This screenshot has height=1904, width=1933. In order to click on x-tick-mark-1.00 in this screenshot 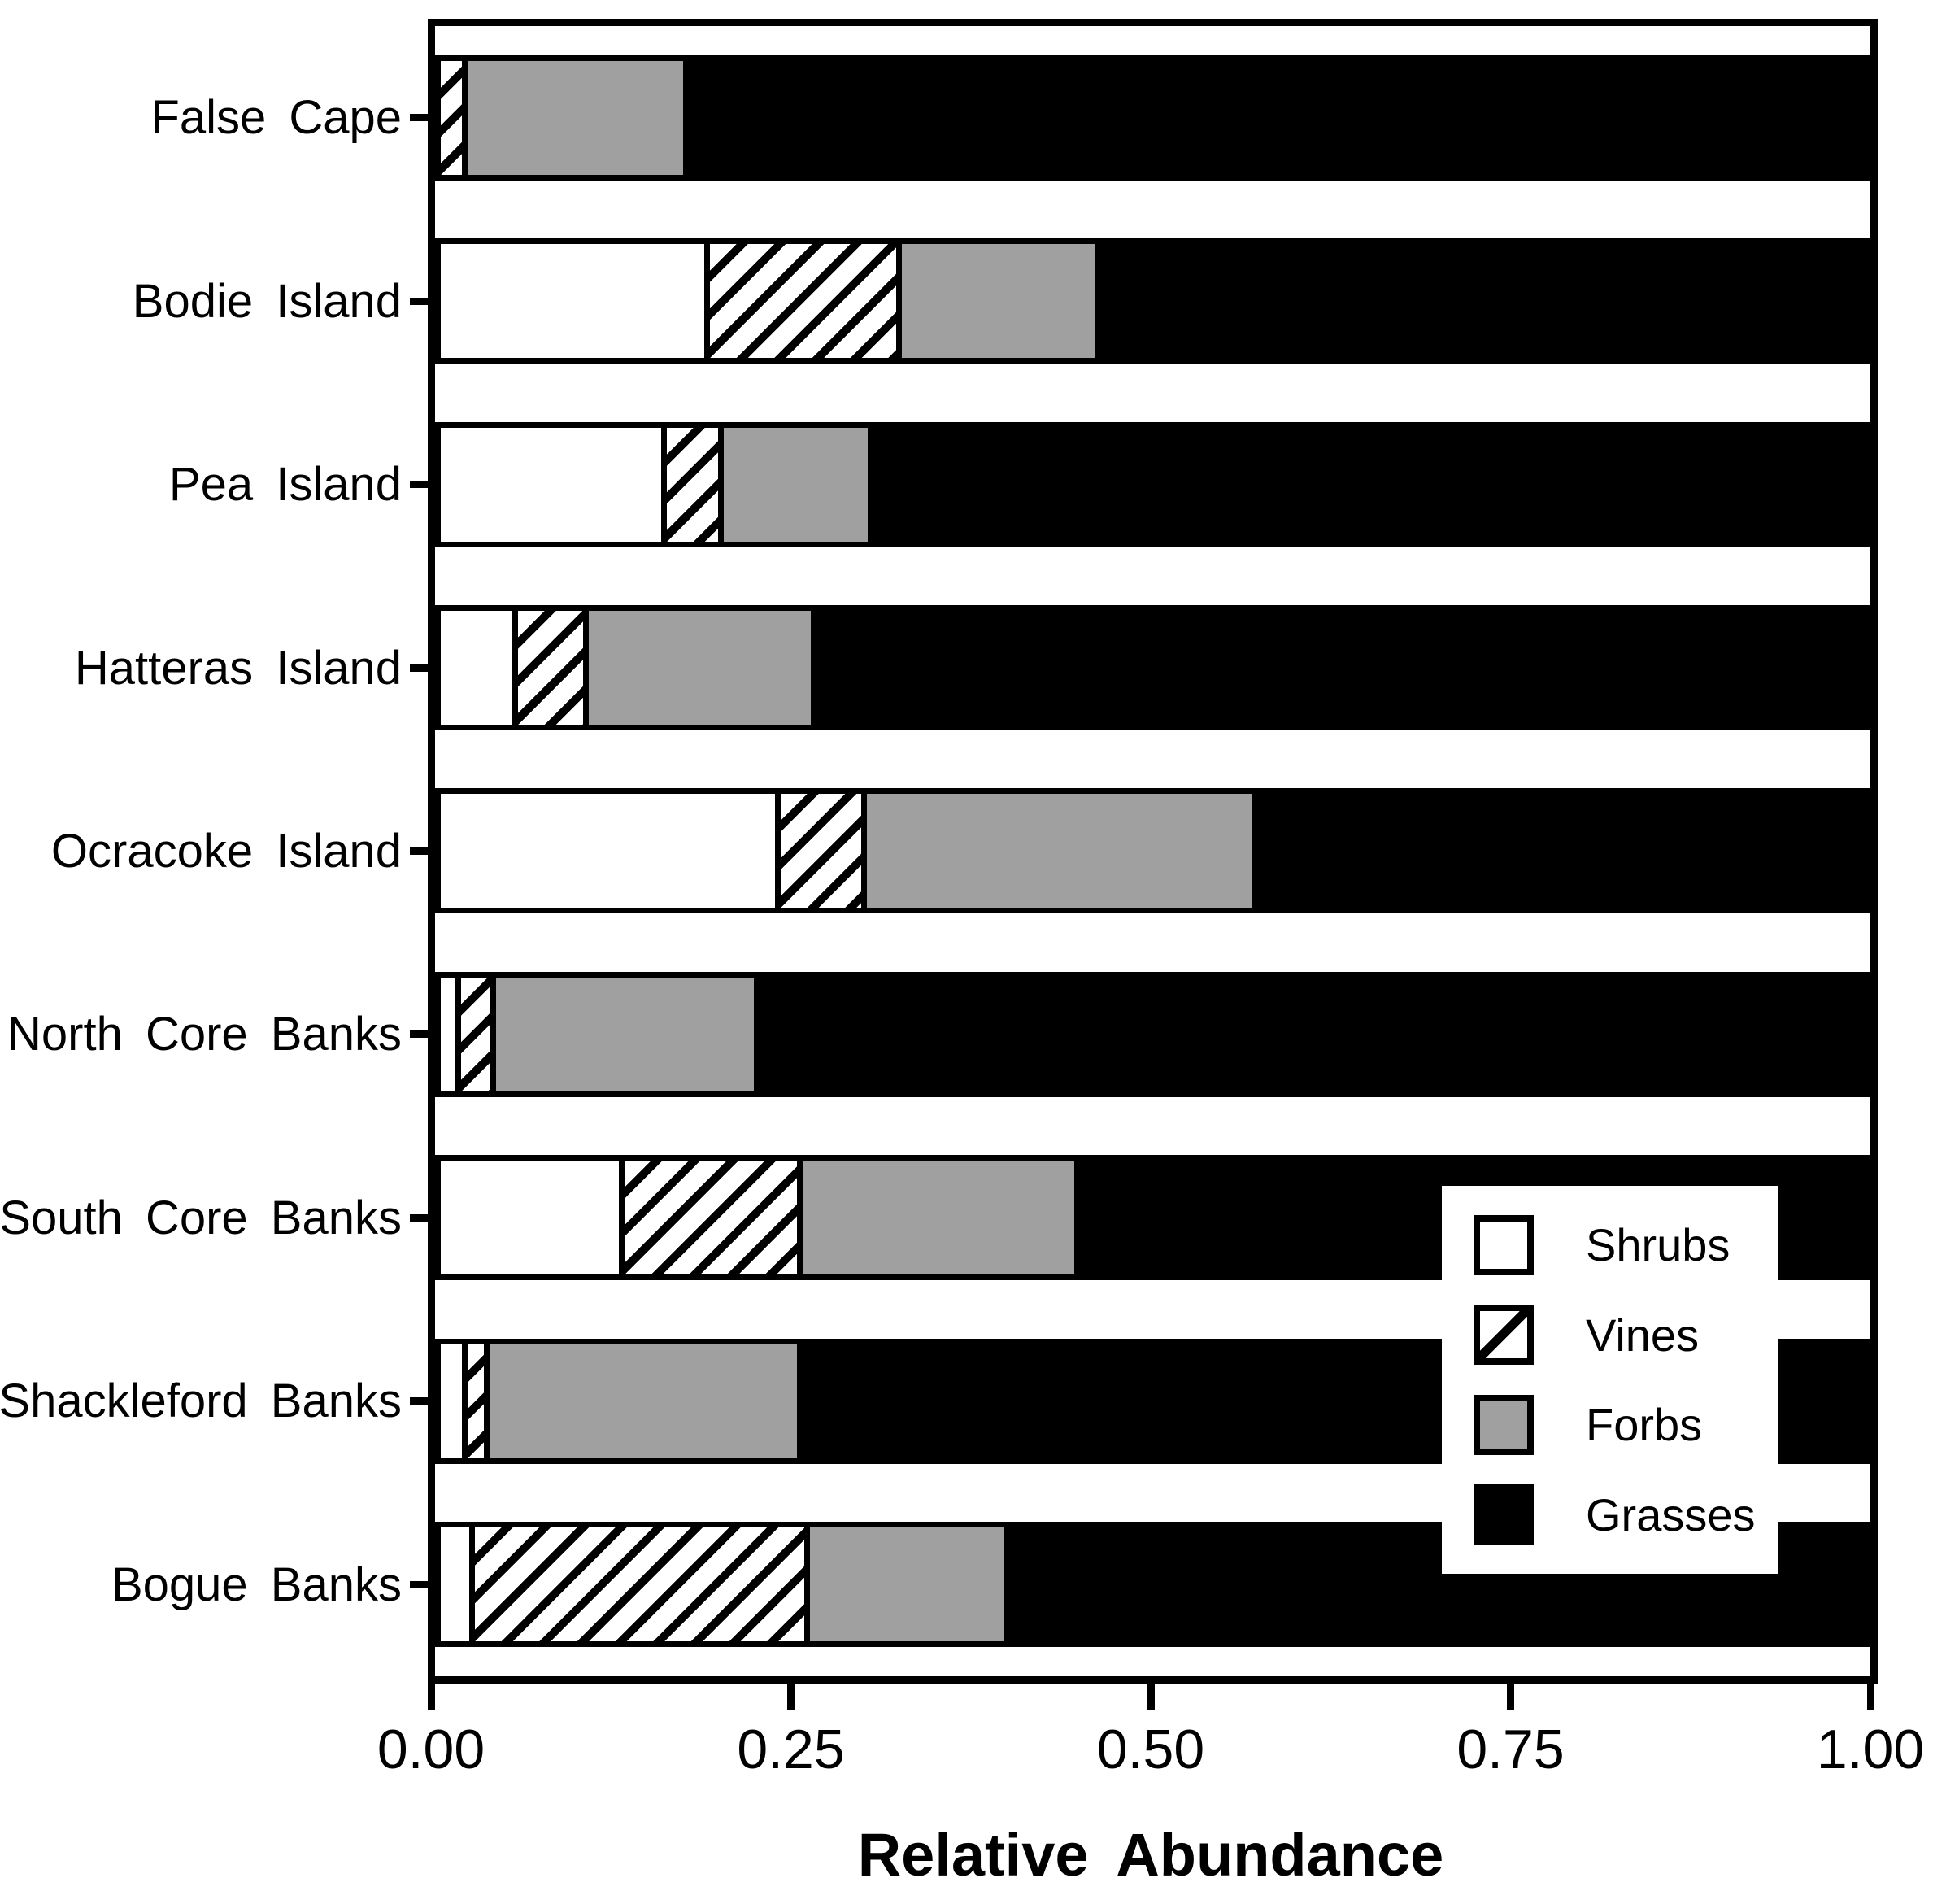, I will do `click(1870, 1697)`.